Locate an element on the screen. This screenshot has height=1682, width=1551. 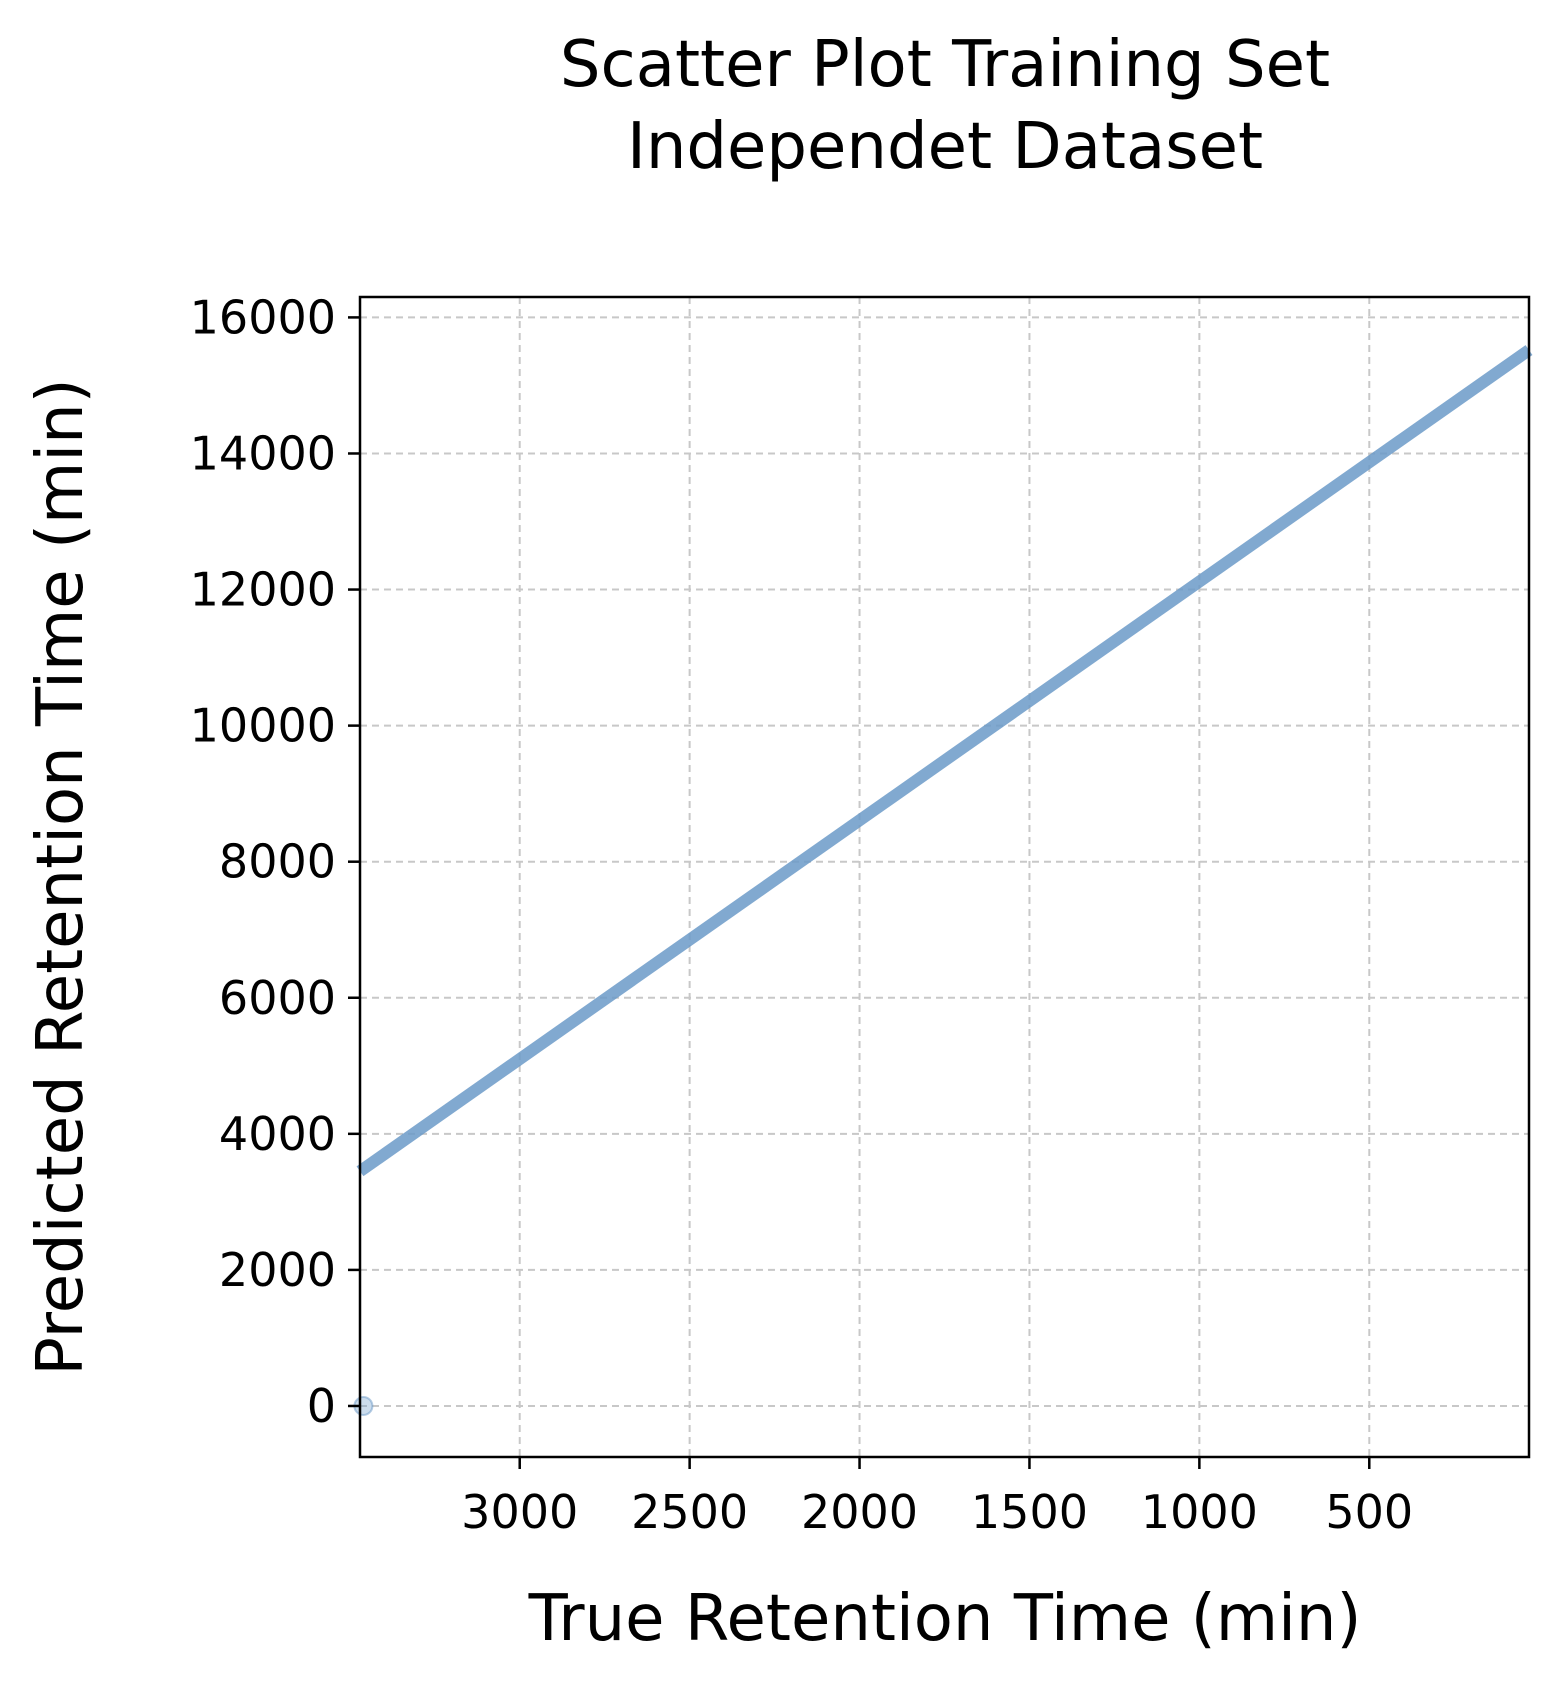
x-axis-ticks: 3000 2500 2000 1500 1000 500 is located at coordinates (937, 1498).